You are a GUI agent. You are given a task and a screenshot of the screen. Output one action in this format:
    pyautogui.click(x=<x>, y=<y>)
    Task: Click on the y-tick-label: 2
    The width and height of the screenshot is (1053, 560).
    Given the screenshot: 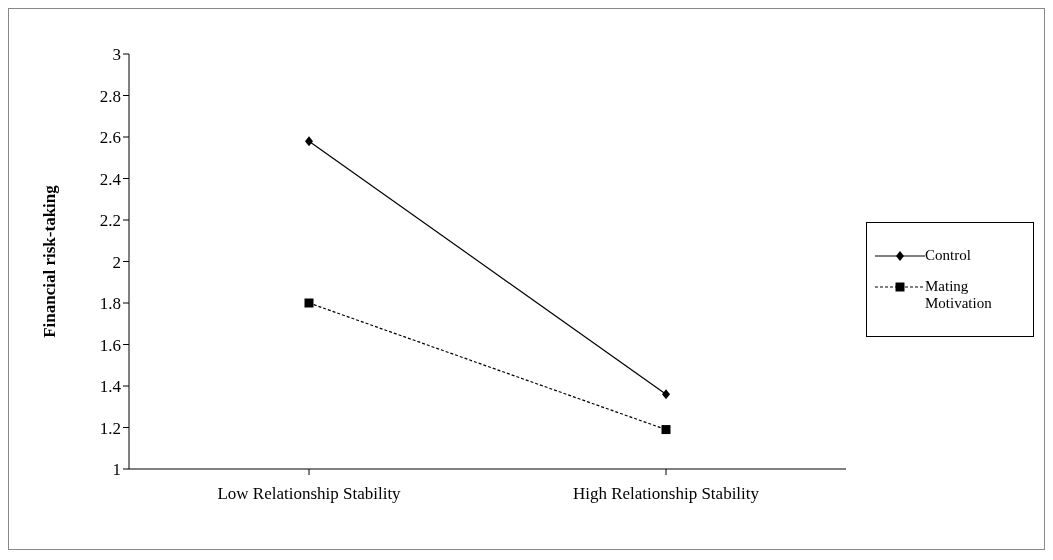 What is the action you would take?
    pyautogui.click(x=116, y=262)
    